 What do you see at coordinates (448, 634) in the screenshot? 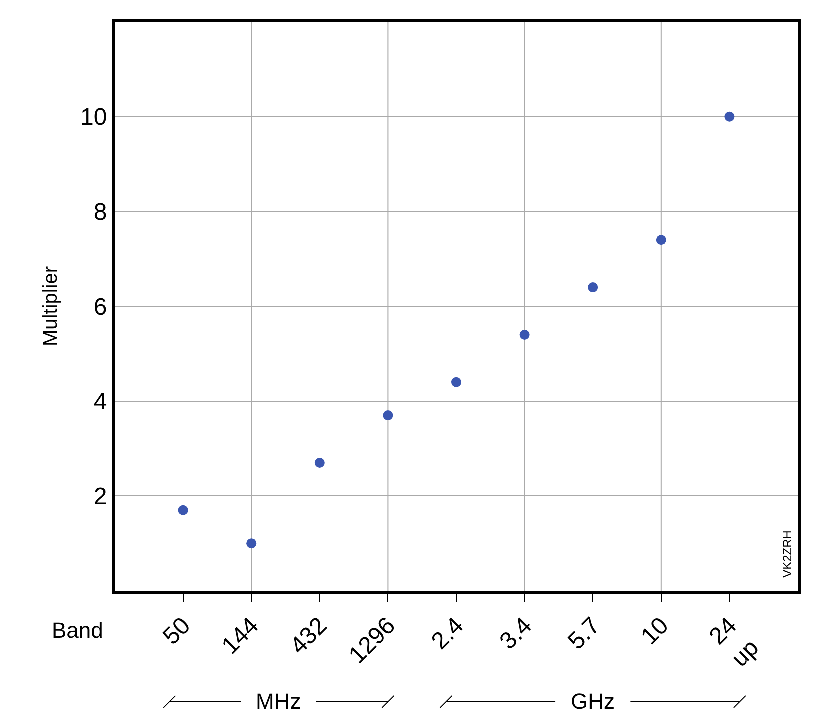
I see `x-tick-label: 2.4` at bounding box center [448, 634].